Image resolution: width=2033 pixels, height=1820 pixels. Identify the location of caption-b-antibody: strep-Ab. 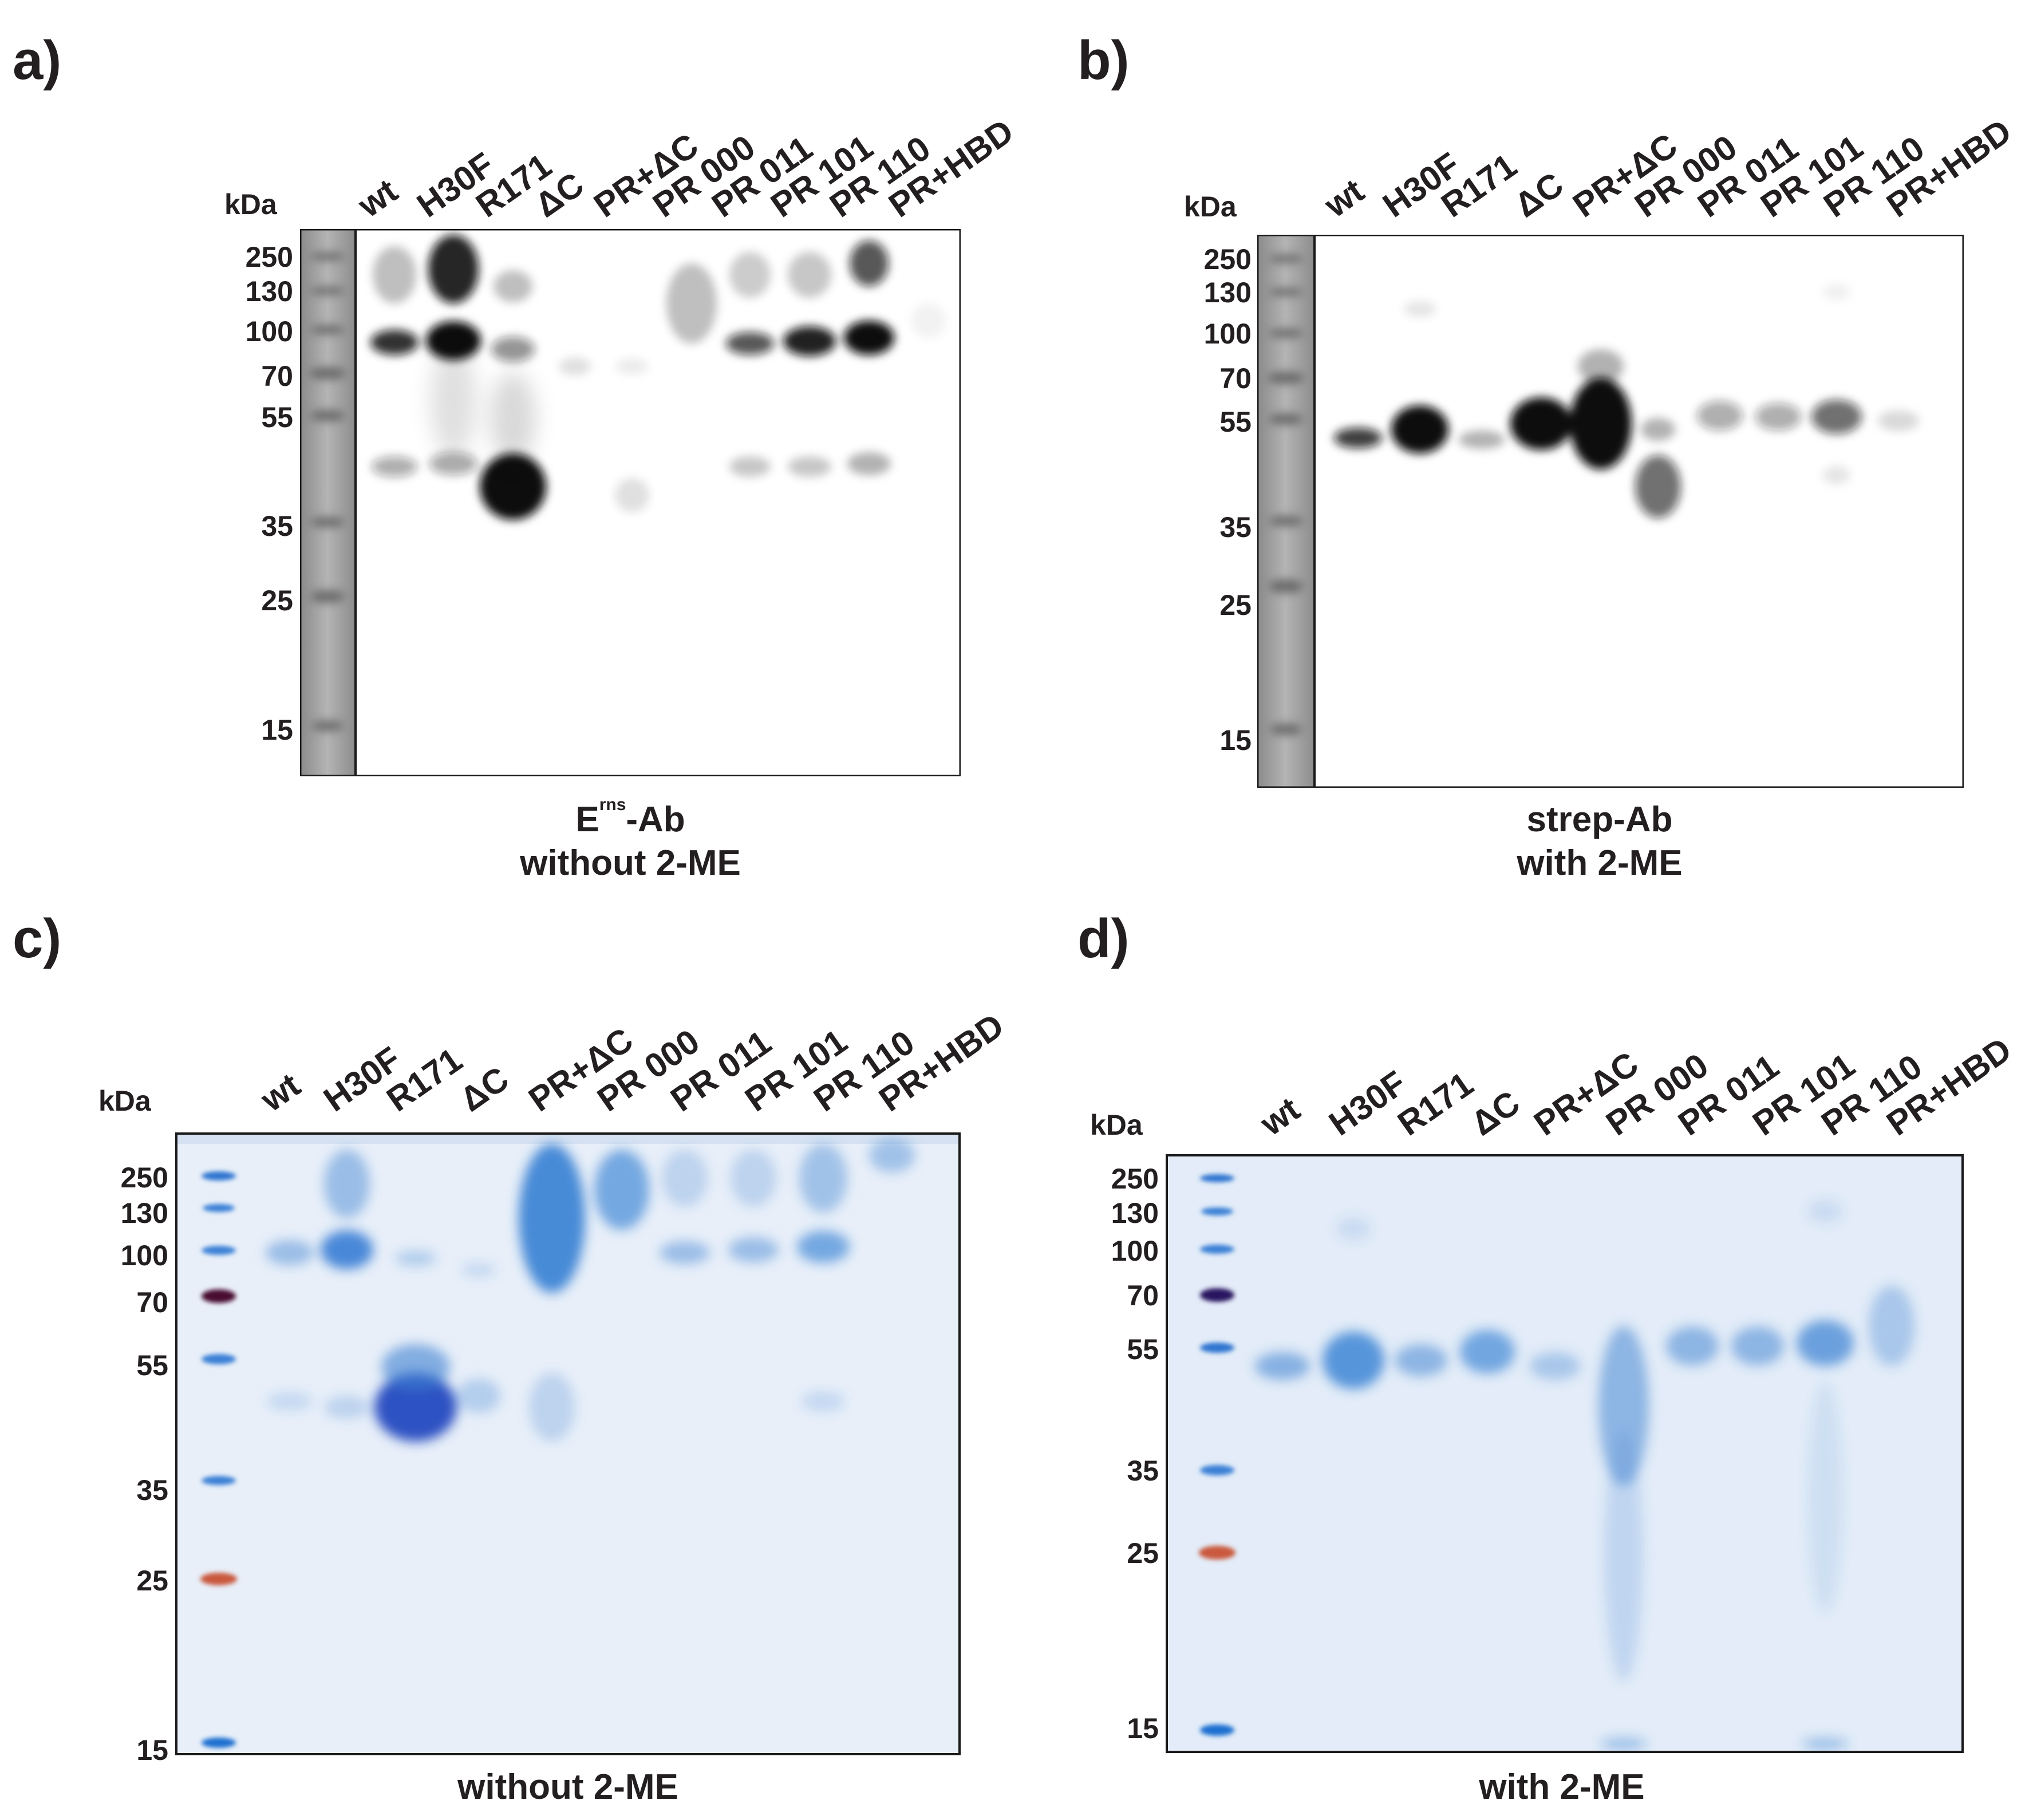
(1599, 819).